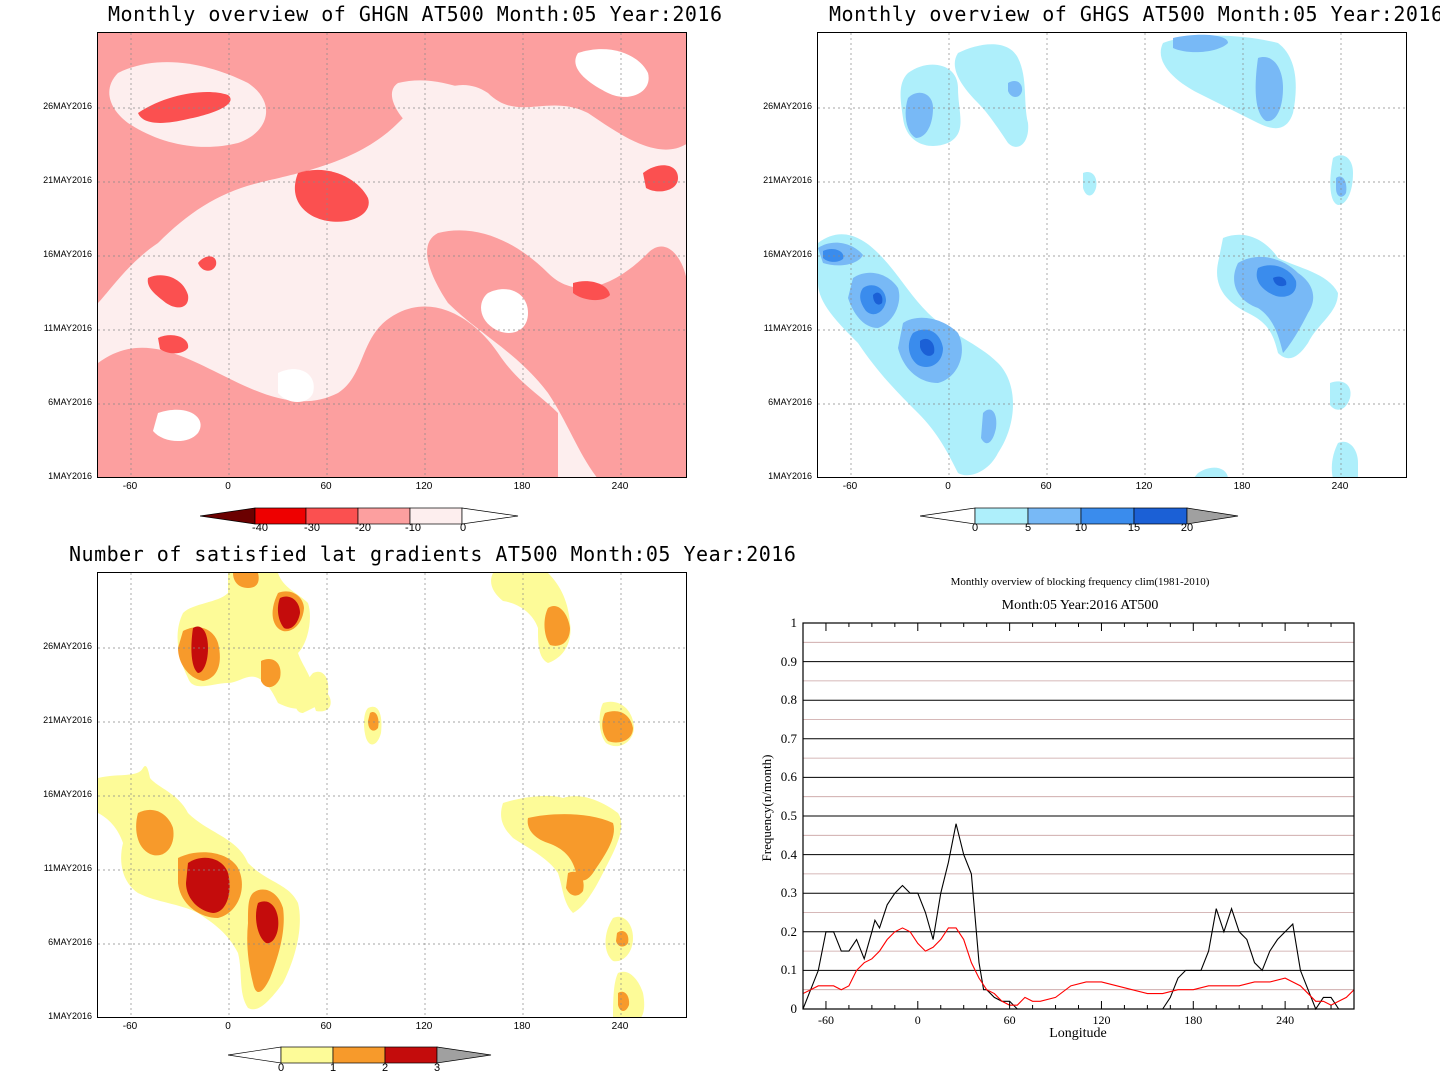  I want to click on freq-xtick-label: -60, so click(825, 1020).